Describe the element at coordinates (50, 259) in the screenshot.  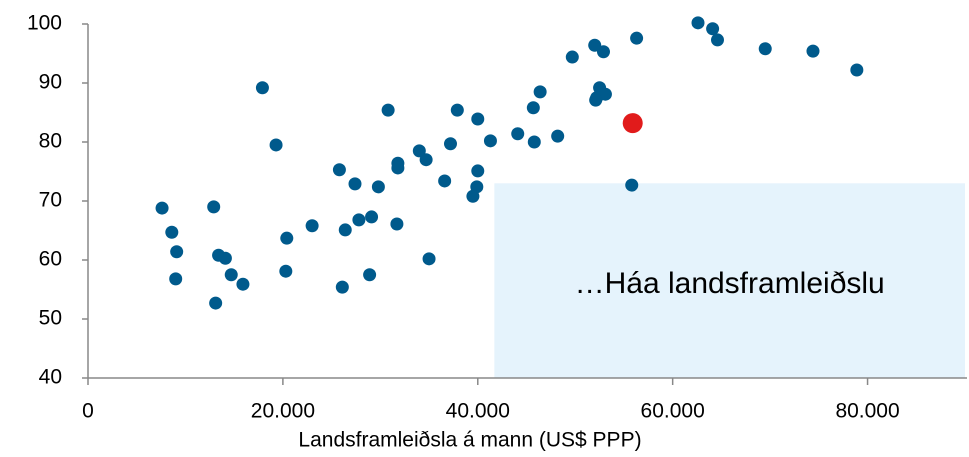
I see `y-tick-label: 60` at that location.